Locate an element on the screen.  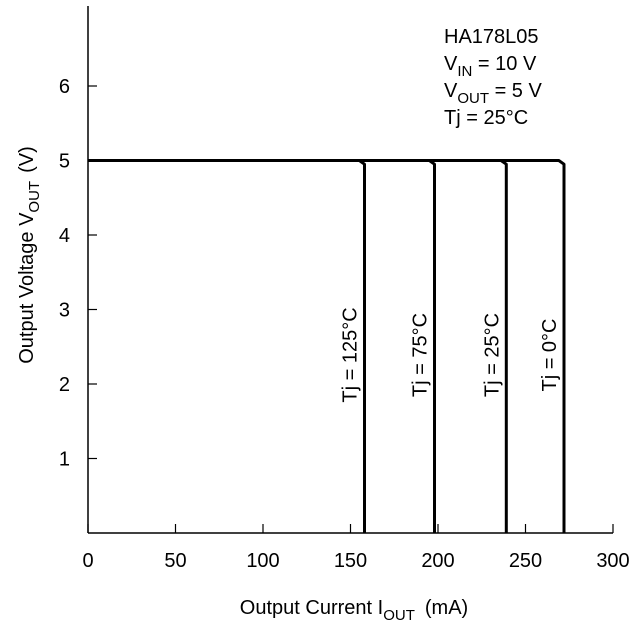
annotation-part-number: HA178L05 is located at coordinates (491, 37).